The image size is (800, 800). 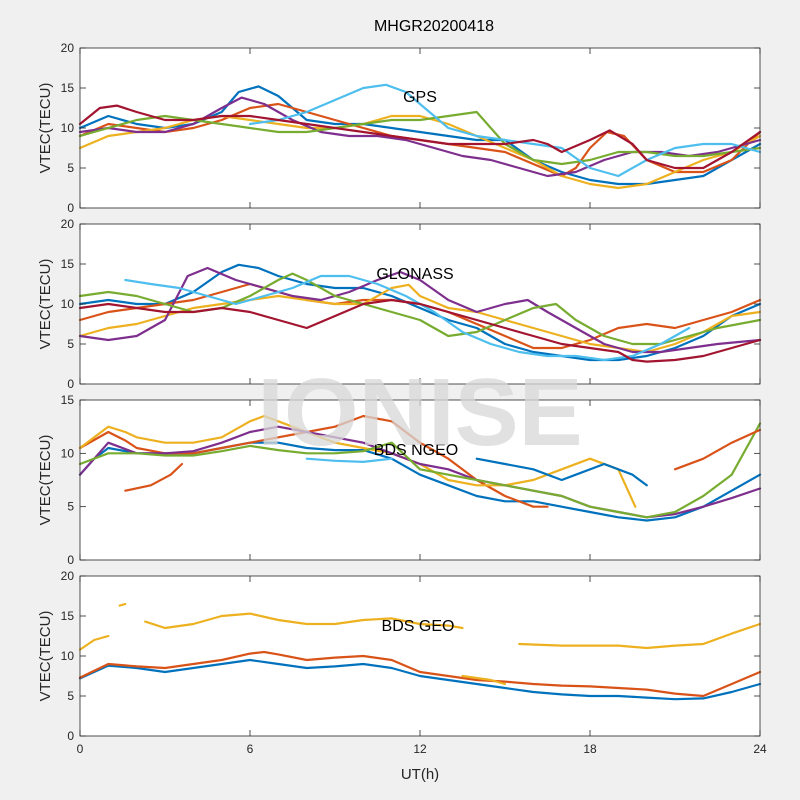 What do you see at coordinates (418, 626) in the screenshot?
I see `panel-annotation: BDS GEO` at bounding box center [418, 626].